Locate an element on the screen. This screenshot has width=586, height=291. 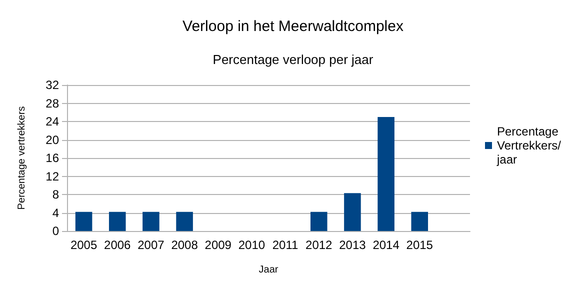
x-tick-label: 2005 is located at coordinates (84, 245).